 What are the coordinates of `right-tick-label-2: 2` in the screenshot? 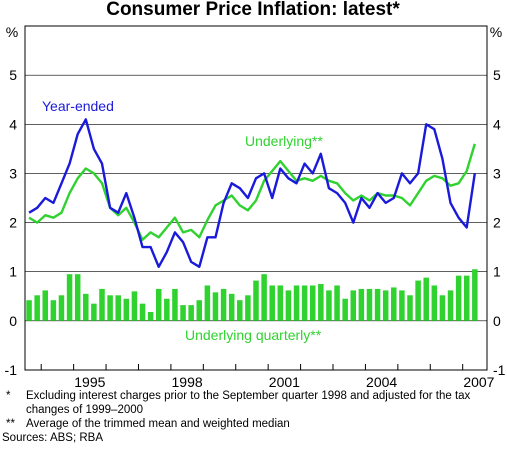 It's located at (497, 223).